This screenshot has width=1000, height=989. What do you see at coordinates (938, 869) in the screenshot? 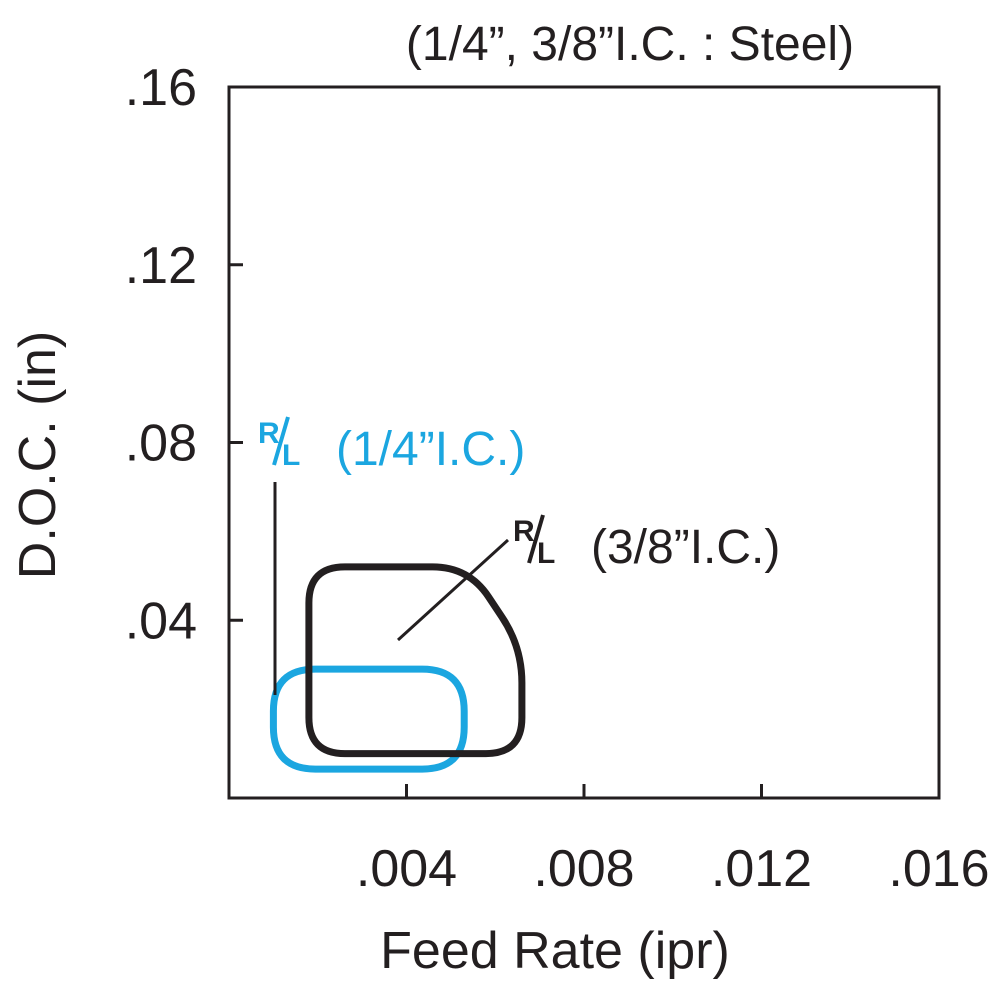
I see `x-tick-label: .016` at bounding box center [938, 869].